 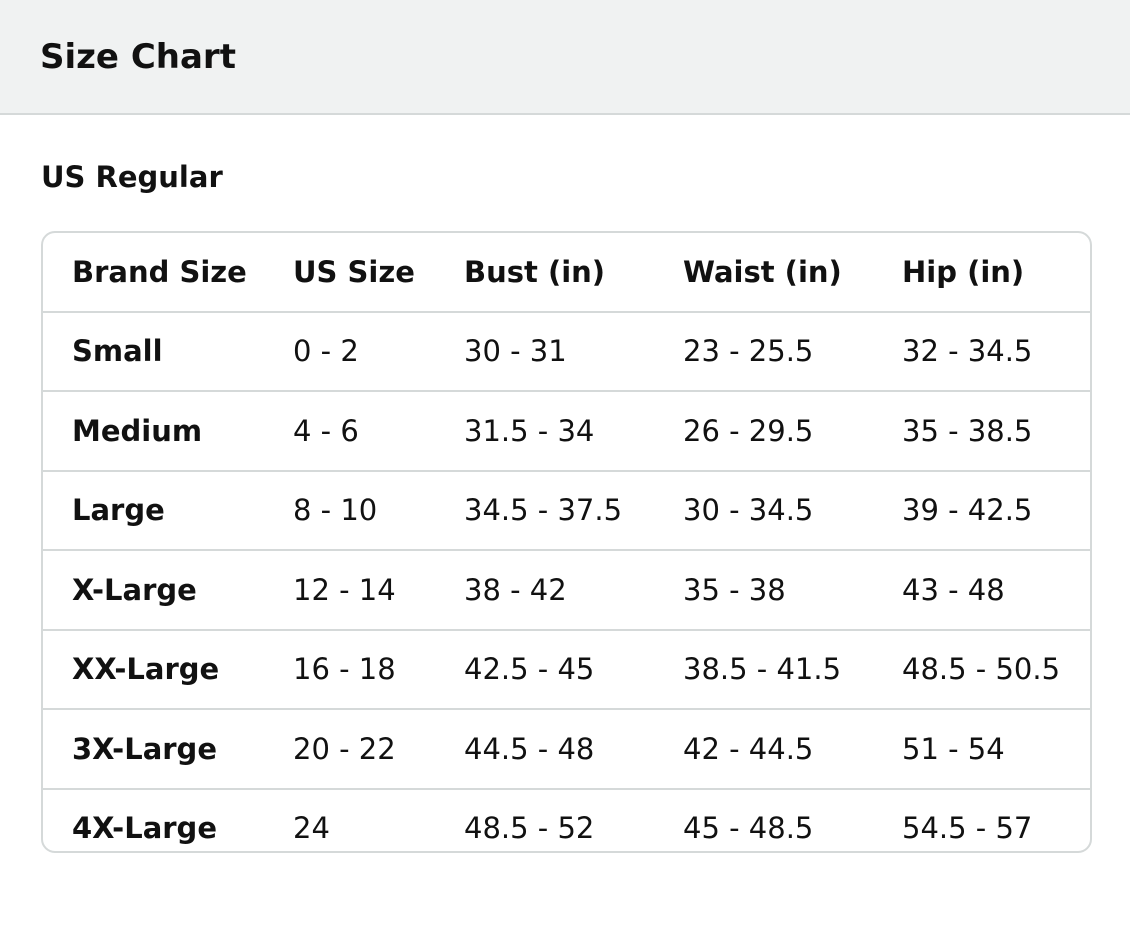 I want to click on column-header: Hip (in), so click(x=981, y=273).